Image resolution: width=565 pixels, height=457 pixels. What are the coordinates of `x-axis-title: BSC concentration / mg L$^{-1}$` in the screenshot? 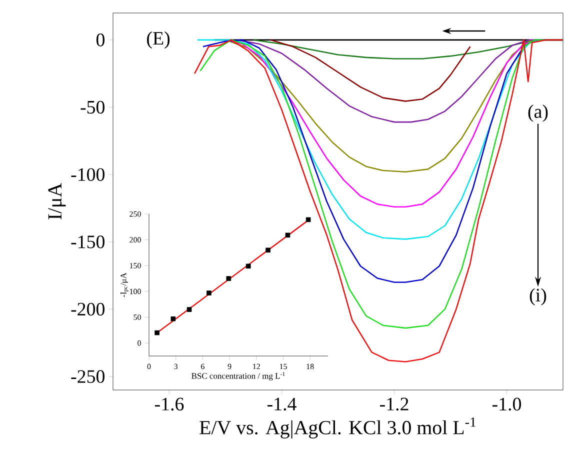 It's located at (238, 376).